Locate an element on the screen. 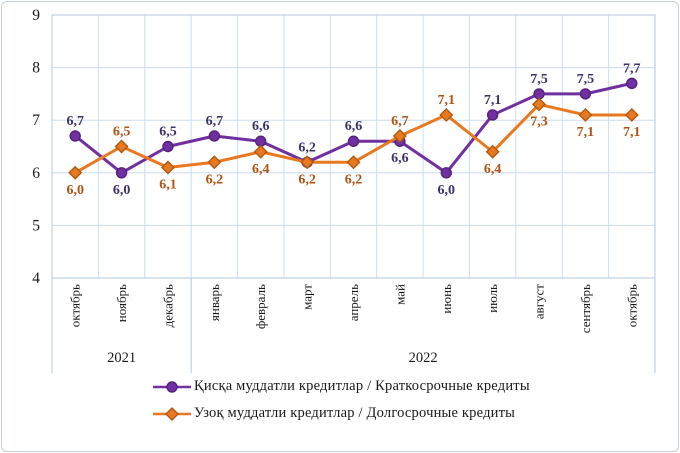 This screenshot has height=453, width=680. data-label: 7,7 is located at coordinates (632, 68).